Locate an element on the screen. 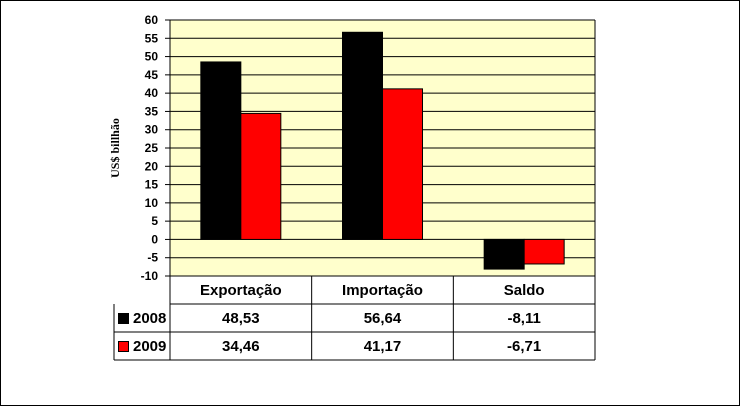 The image size is (740, 406). y-tick-label: 10 is located at coordinates (152, 203).